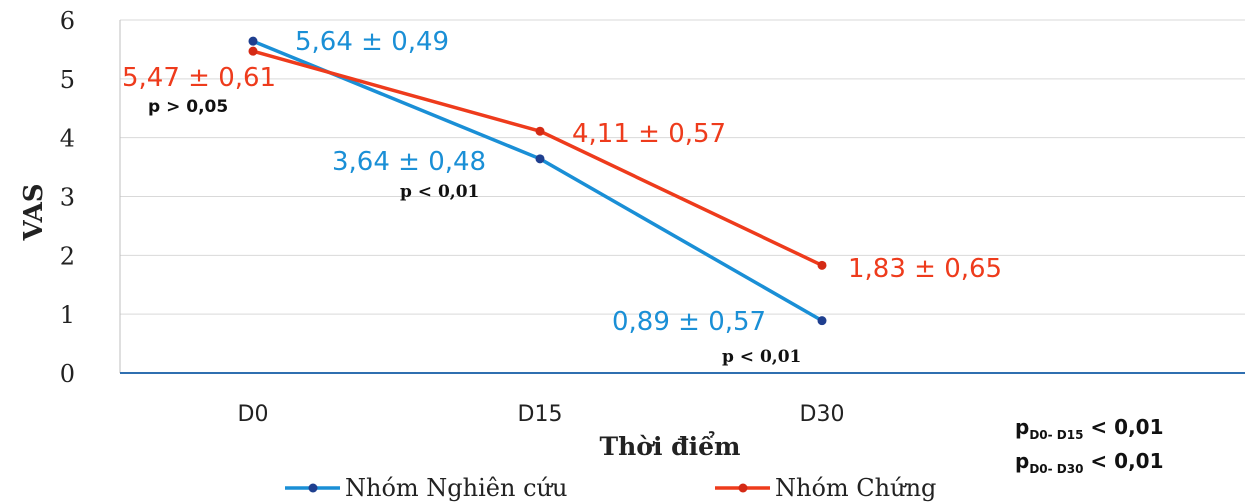  Describe the element at coordinates (67, 139) in the screenshot. I see `y-tick-label: 4` at that location.